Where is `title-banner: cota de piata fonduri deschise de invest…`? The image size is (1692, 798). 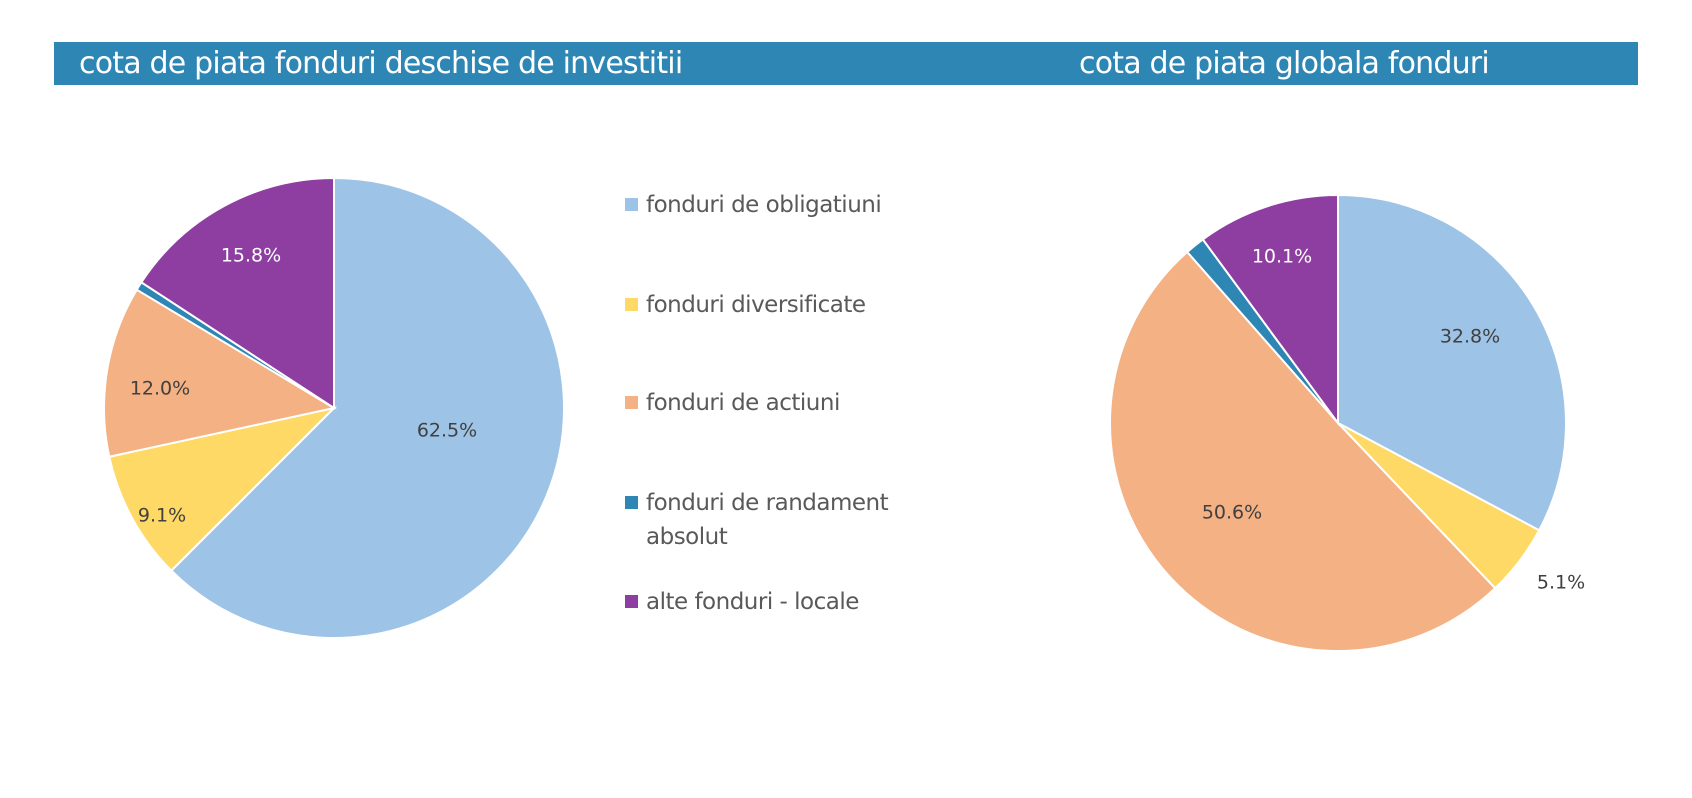 title-banner: cota de piata fonduri deschise de invest… is located at coordinates (846, 63).